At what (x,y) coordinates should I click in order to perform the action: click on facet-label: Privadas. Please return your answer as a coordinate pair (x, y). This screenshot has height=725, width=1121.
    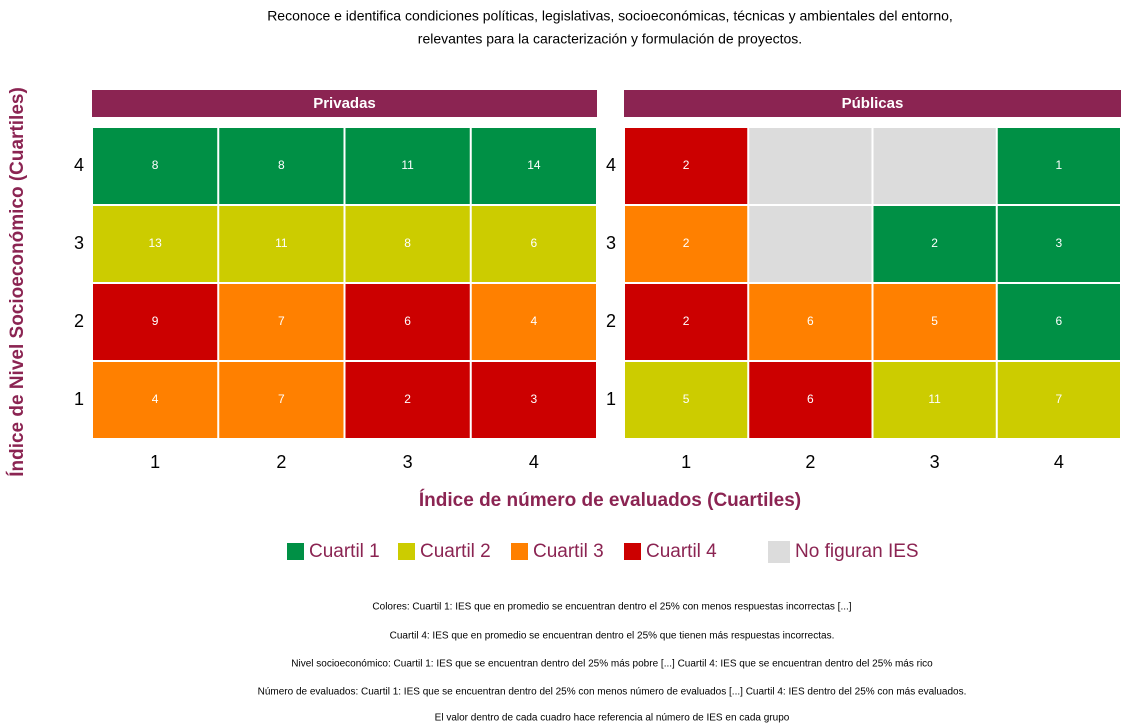
    Looking at the image, I should click on (344, 103).